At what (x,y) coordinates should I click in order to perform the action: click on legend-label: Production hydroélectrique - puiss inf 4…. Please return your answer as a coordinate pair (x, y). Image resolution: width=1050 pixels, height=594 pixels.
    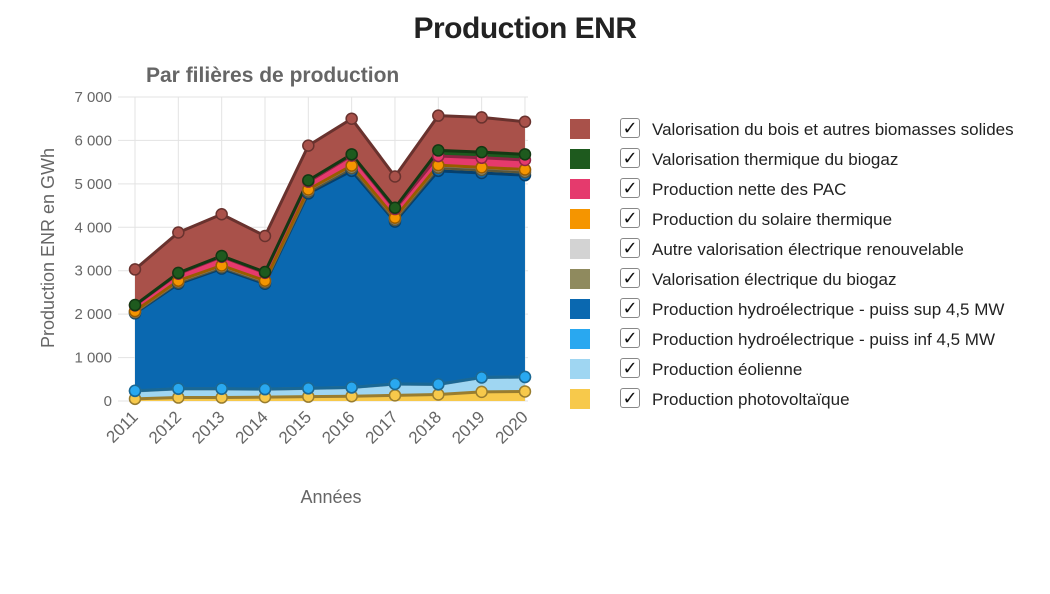
    Looking at the image, I should click on (823, 339).